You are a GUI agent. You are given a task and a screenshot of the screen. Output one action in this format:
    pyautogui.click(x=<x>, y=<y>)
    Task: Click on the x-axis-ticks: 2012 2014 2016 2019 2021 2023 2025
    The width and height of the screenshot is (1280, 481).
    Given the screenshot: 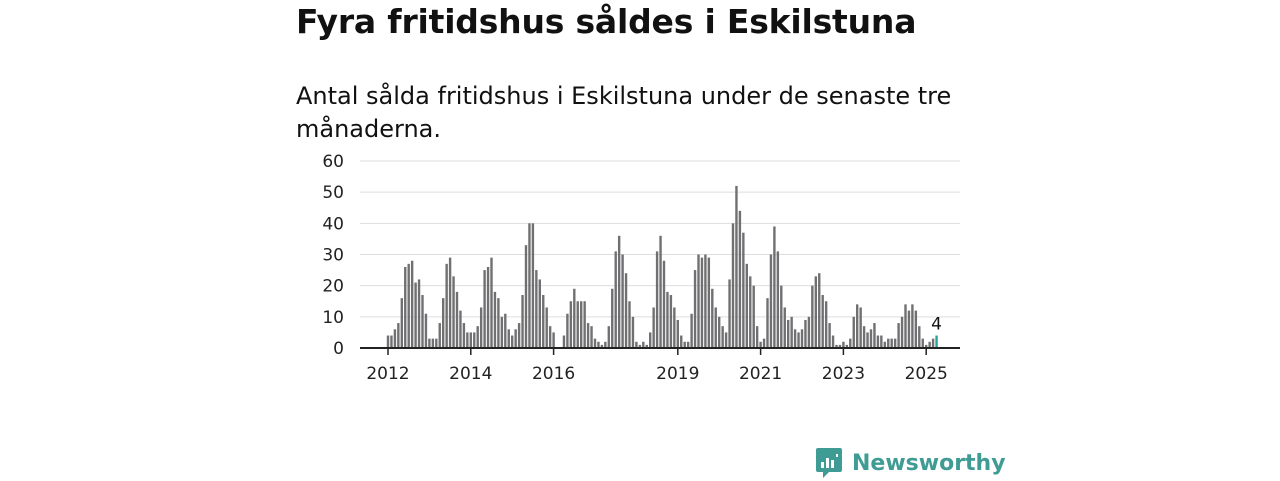 What is the action you would take?
    pyautogui.click(x=657, y=366)
    